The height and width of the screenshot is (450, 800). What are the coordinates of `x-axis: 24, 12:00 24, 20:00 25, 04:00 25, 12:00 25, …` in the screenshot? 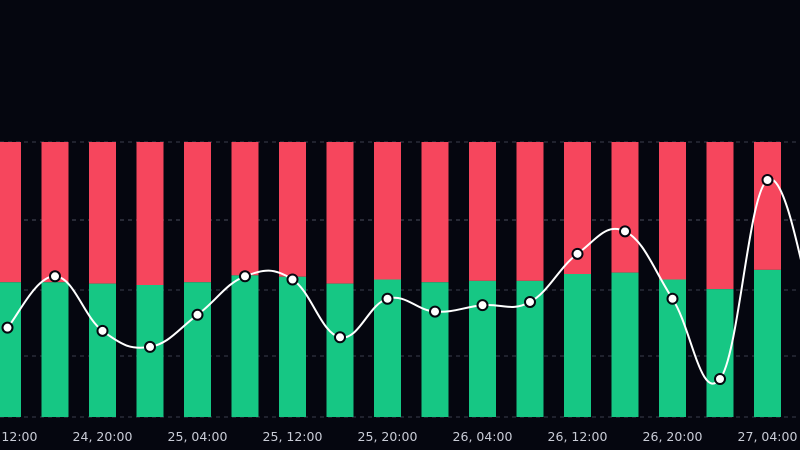 It's located at (398, 436).